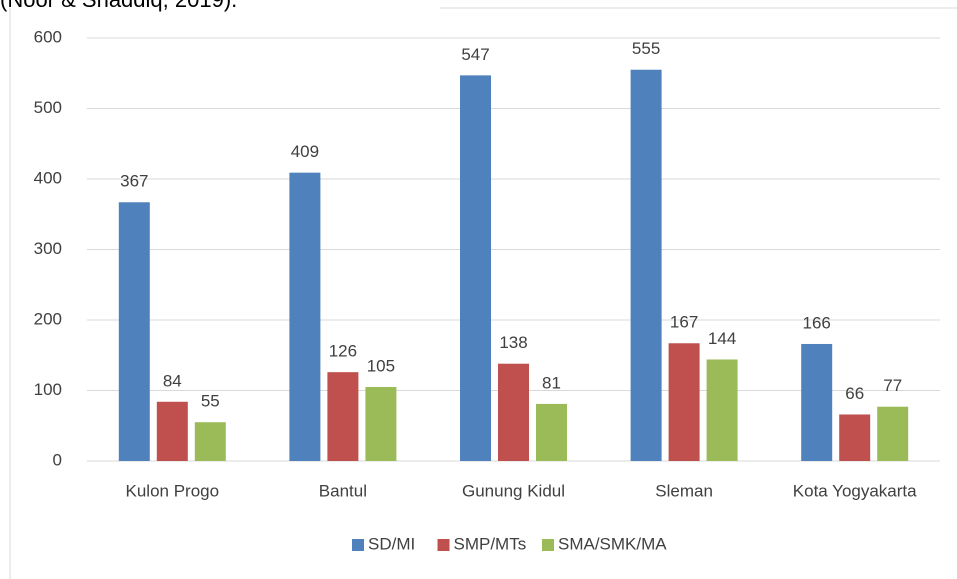  Describe the element at coordinates (48, 107) in the screenshot. I see `y-tick-label: 500` at that location.